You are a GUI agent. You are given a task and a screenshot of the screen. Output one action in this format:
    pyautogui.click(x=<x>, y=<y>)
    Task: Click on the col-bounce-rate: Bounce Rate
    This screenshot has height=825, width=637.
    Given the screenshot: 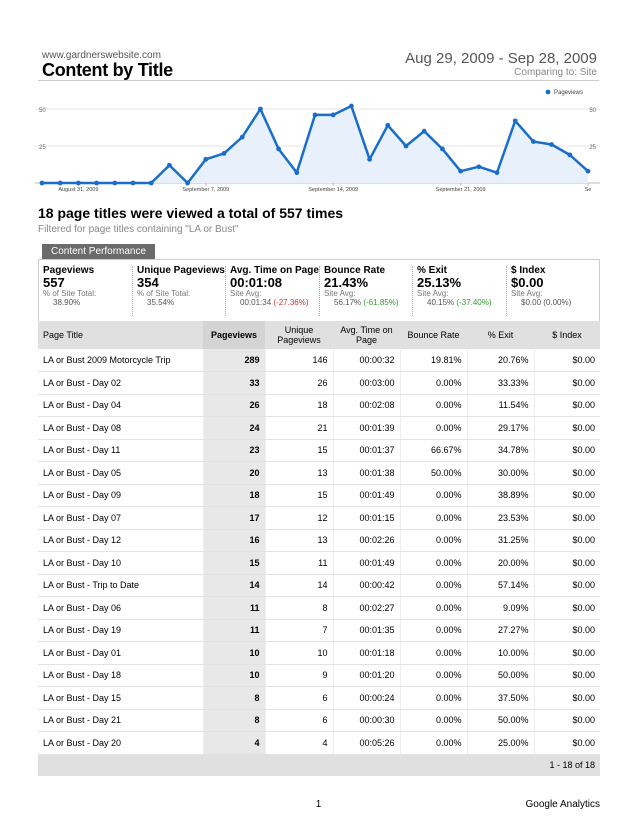 What is the action you would take?
    pyautogui.click(x=433, y=335)
    